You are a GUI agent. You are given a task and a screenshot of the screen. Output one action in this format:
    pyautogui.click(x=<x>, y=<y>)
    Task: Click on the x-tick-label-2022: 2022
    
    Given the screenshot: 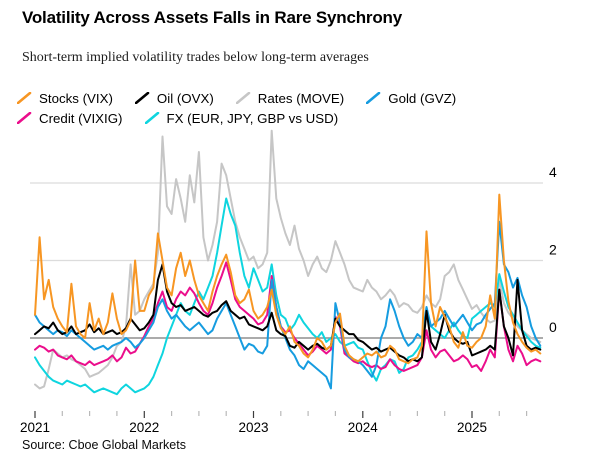 What is the action you would take?
    pyautogui.click(x=144, y=427)
    